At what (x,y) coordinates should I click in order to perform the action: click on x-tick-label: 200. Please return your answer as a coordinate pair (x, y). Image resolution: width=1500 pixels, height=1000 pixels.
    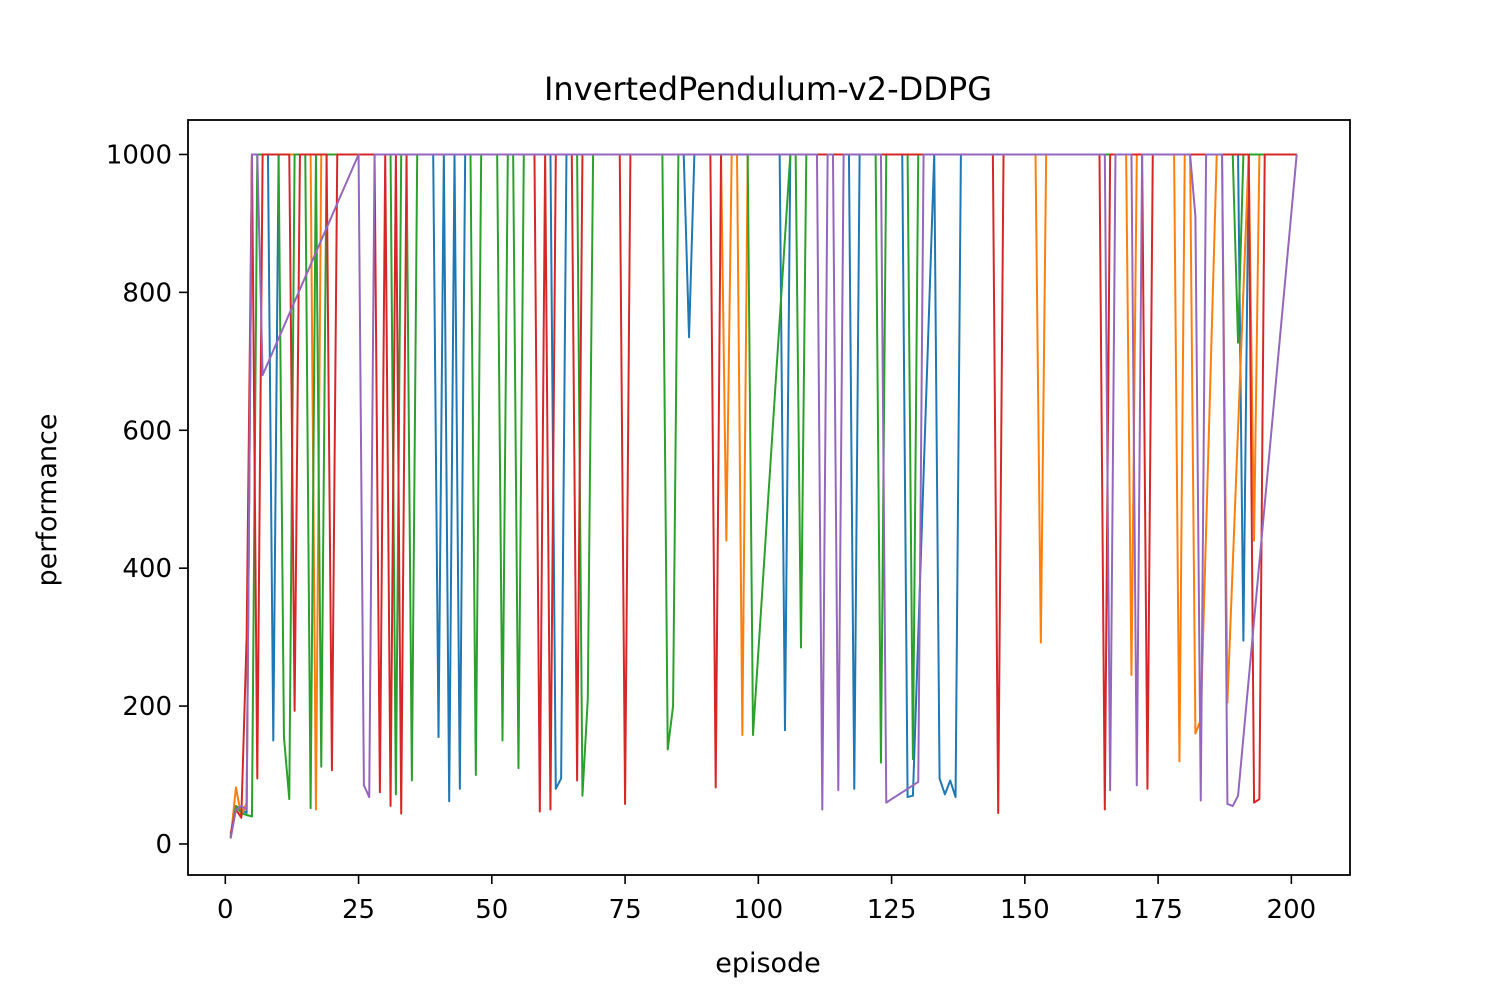
    Looking at the image, I should click on (1292, 910).